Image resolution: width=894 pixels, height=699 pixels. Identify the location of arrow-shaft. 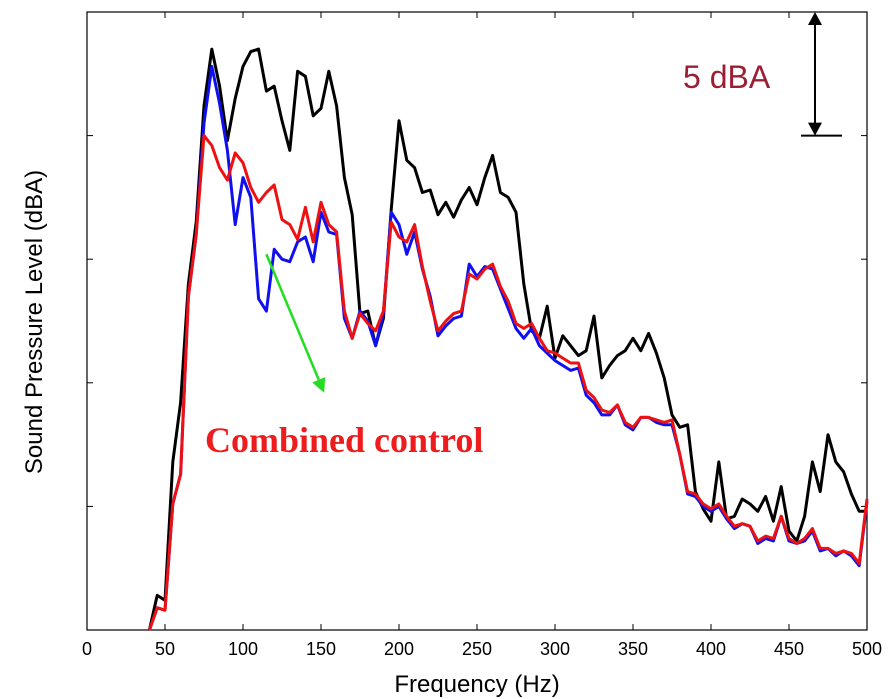
(292, 317).